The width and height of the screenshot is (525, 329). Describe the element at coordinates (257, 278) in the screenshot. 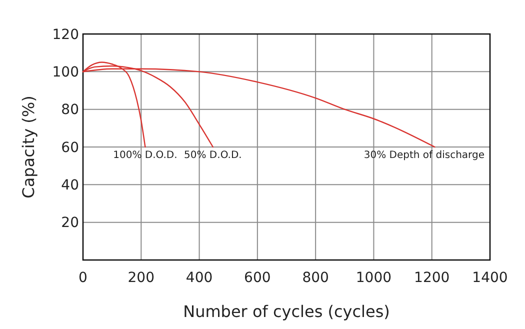

I see `x-tick-label: 600` at that location.